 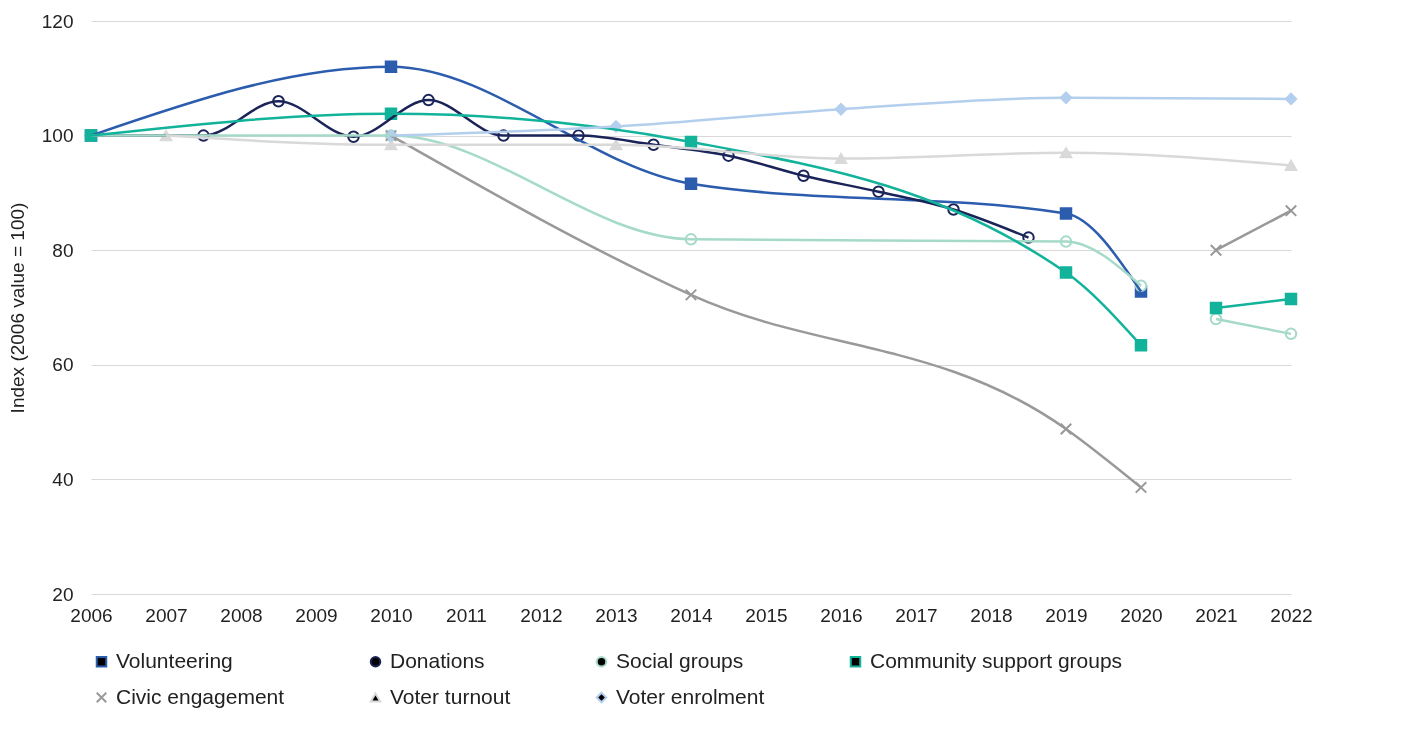 I want to click on legend-label: Civic engagement, so click(x=200, y=696).